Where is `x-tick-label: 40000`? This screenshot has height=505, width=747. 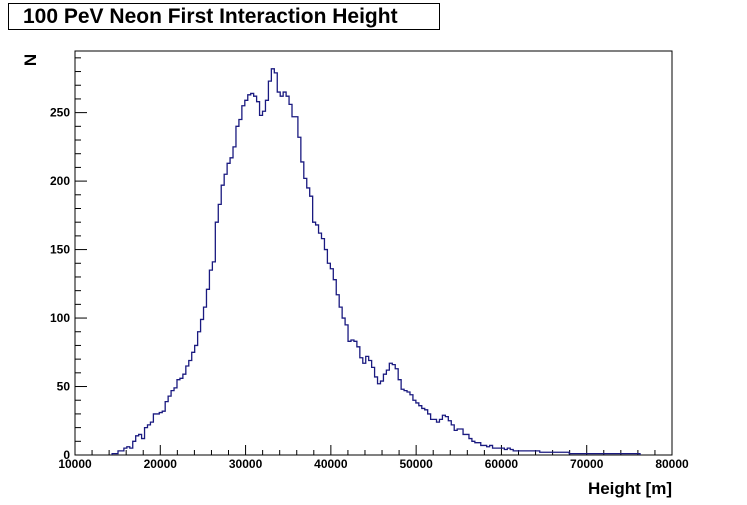
x-tick-label: 40000 is located at coordinates (331, 464).